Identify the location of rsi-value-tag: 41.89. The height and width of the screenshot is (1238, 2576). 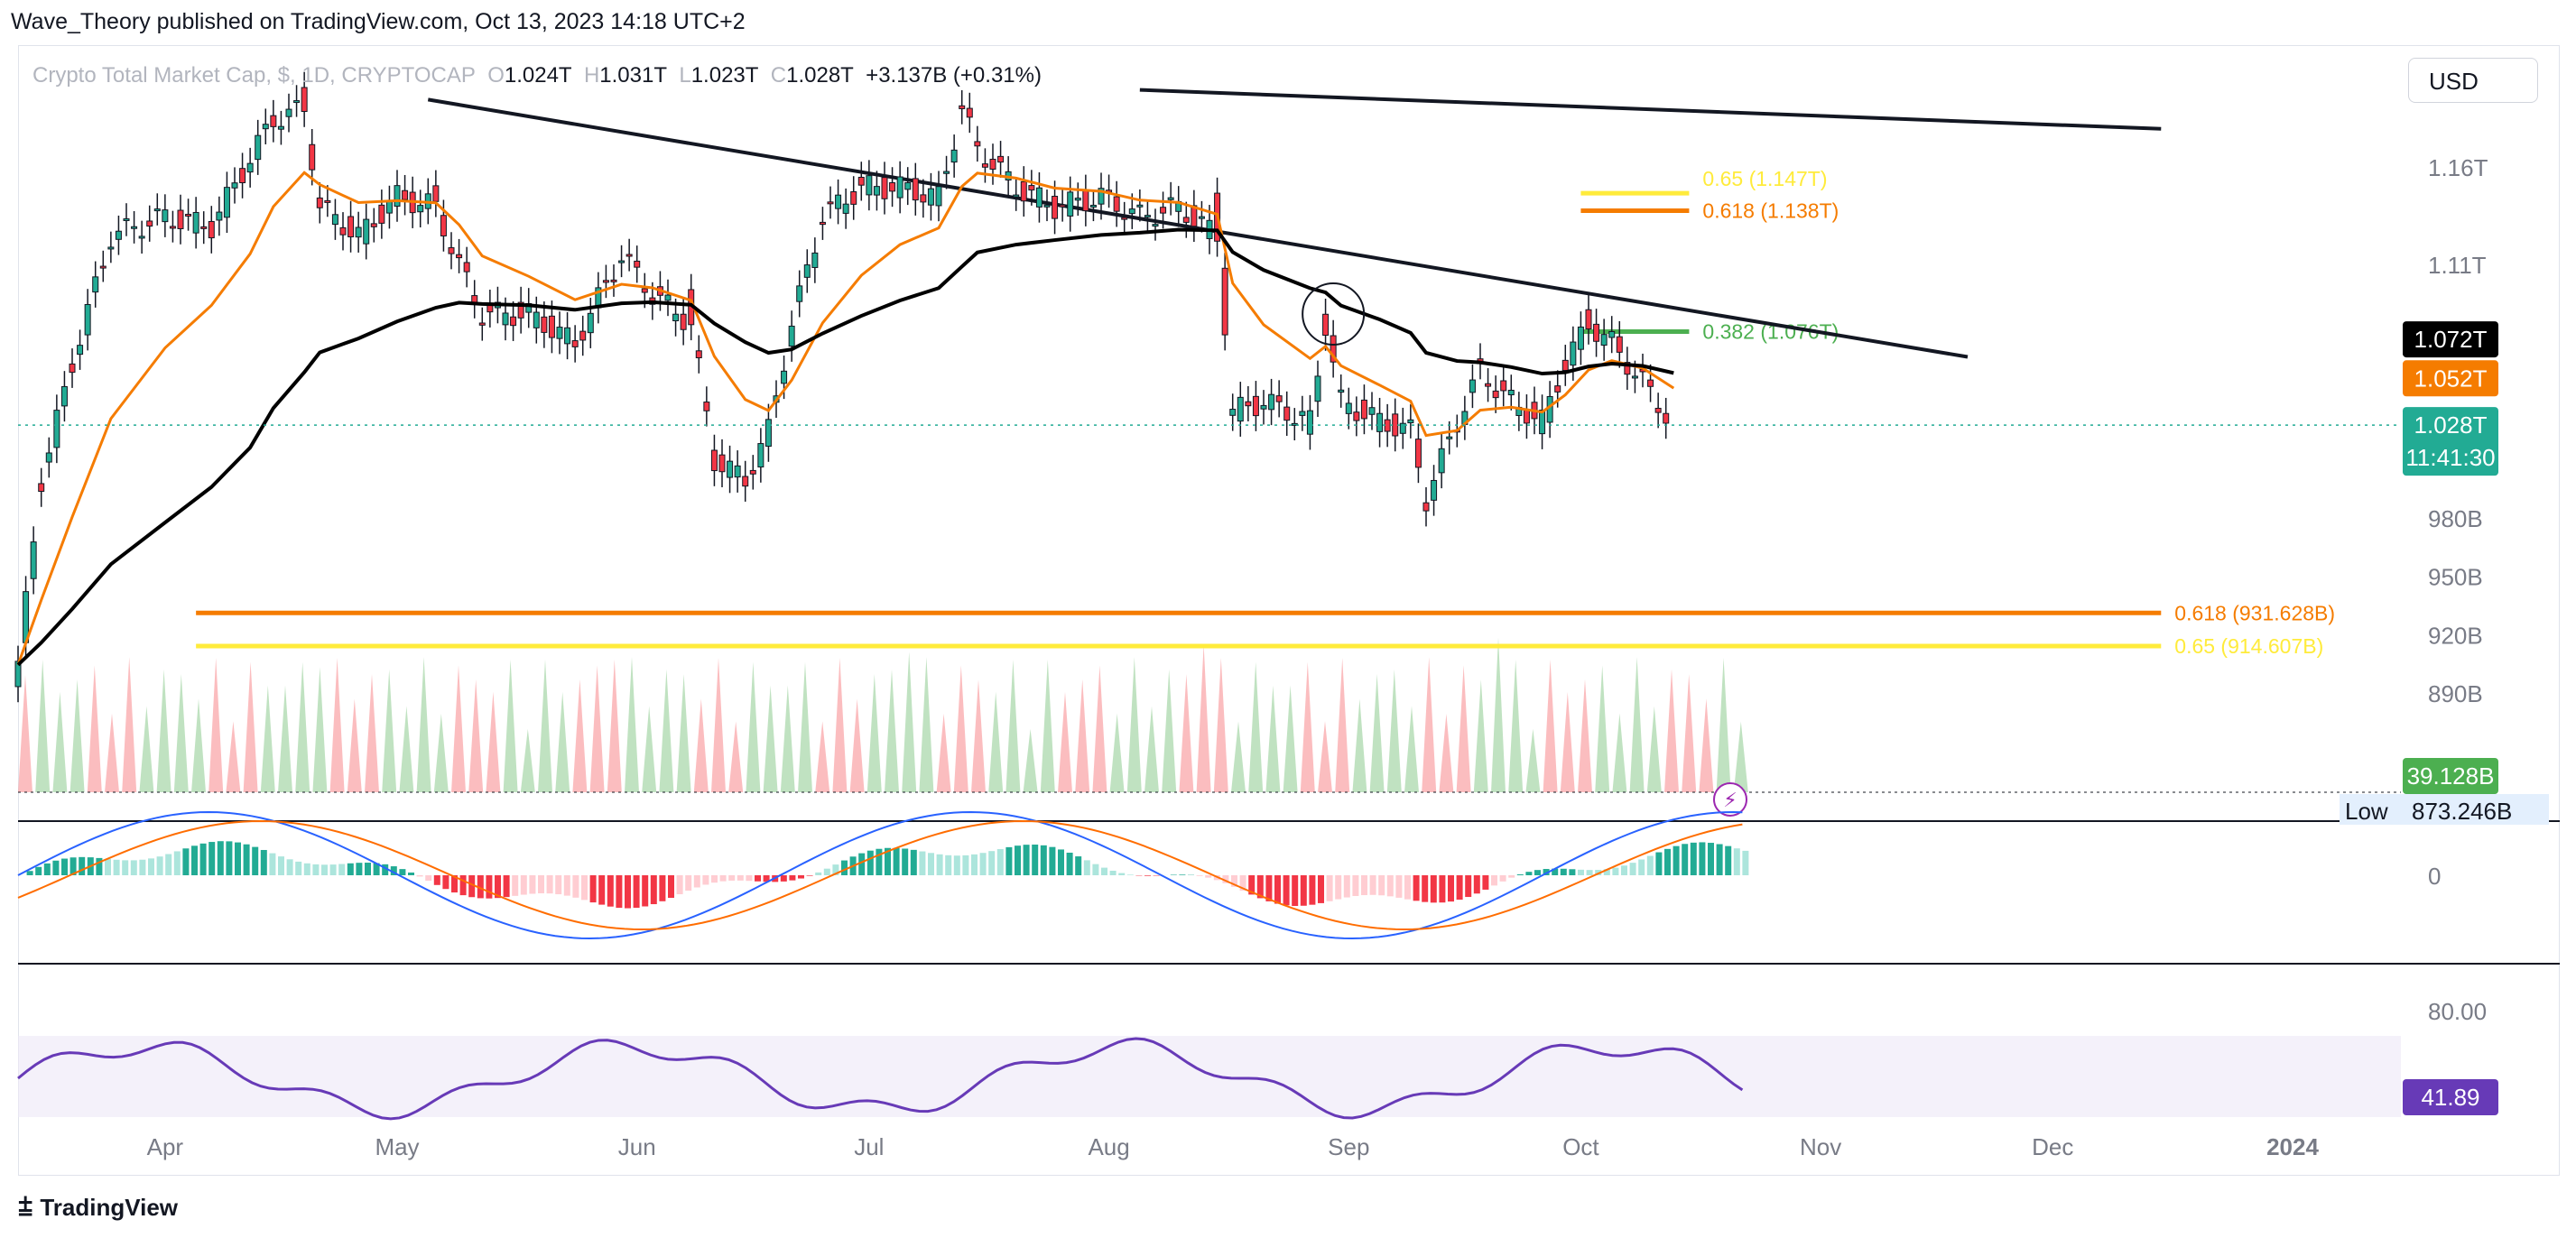
(2450, 1097).